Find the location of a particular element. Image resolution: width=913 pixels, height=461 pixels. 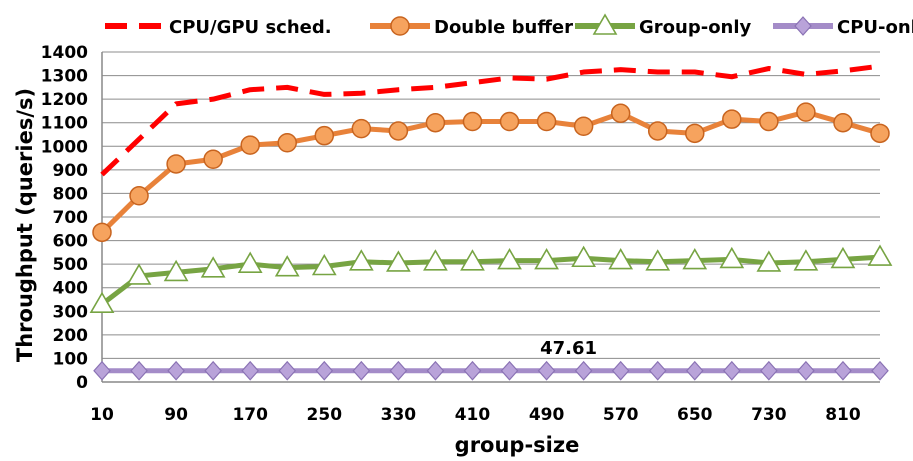

x-tick-label: 90 is located at coordinates (176, 415).